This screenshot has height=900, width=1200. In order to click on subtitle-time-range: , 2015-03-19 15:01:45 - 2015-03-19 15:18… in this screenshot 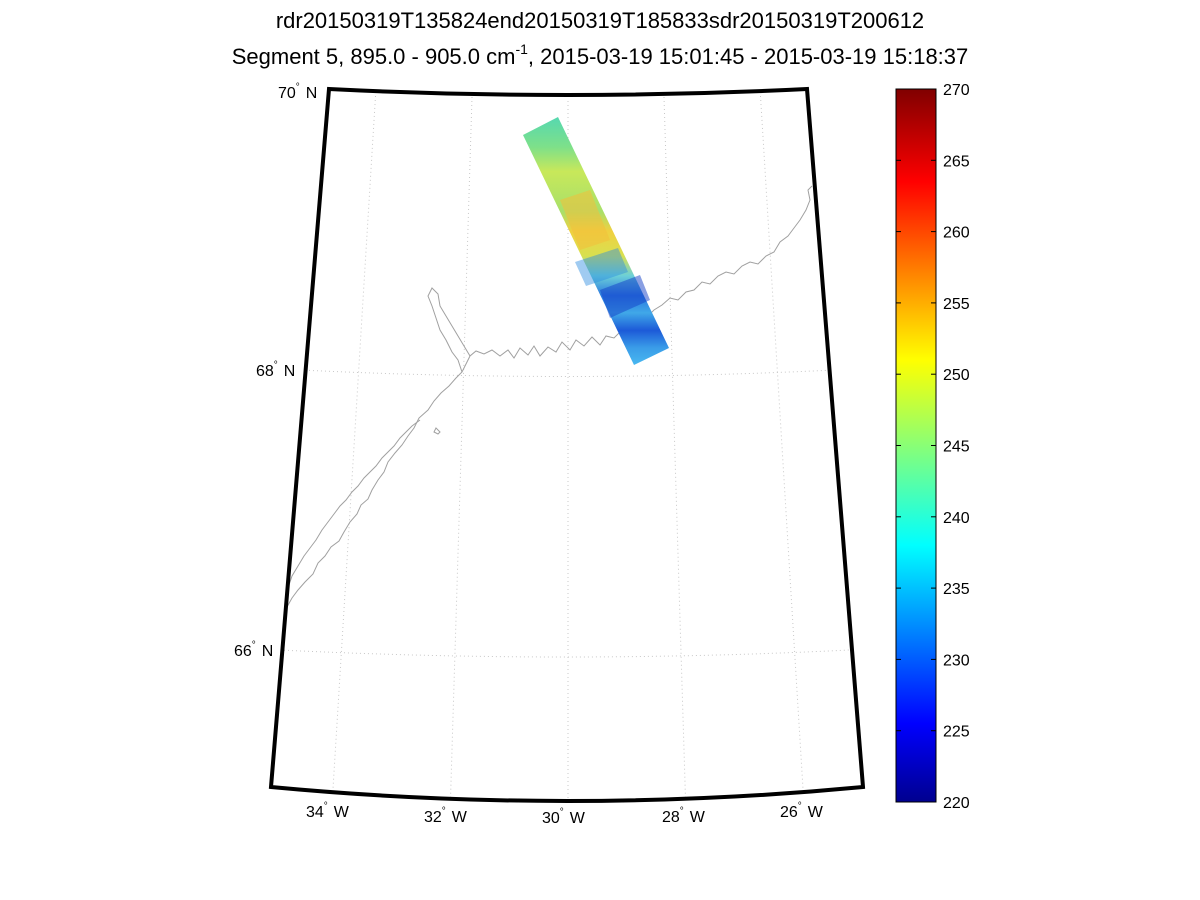, I will do `click(748, 56)`.